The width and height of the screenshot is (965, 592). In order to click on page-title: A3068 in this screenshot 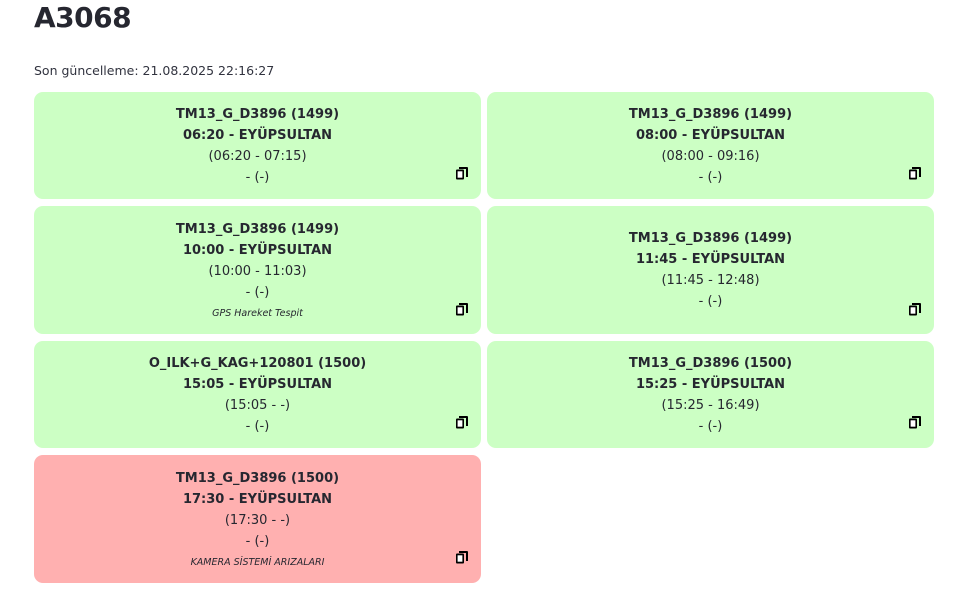, I will do `click(83, 17)`.